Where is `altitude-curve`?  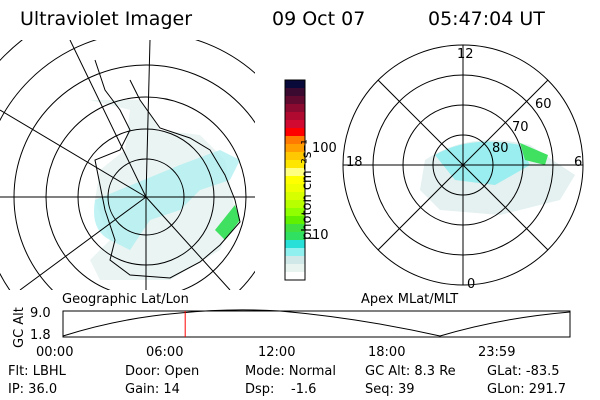 altitude-curve is located at coordinates (316, 323).